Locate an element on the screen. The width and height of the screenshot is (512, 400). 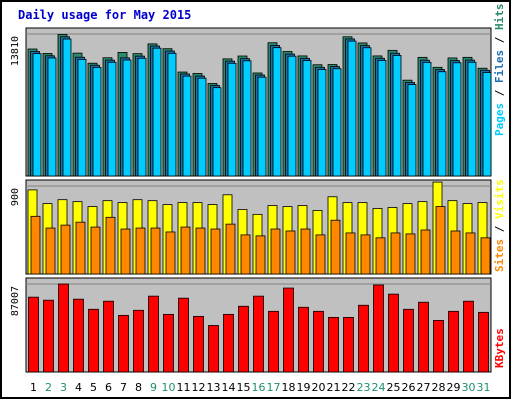
day-label-30: 30 is located at coordinates (469, 387).